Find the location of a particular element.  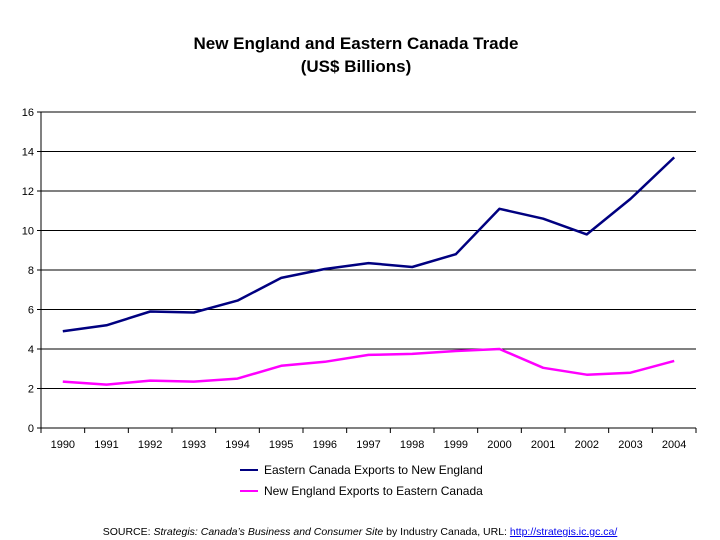

x-tick-label: 1995 is located at coordinates (281, 445).